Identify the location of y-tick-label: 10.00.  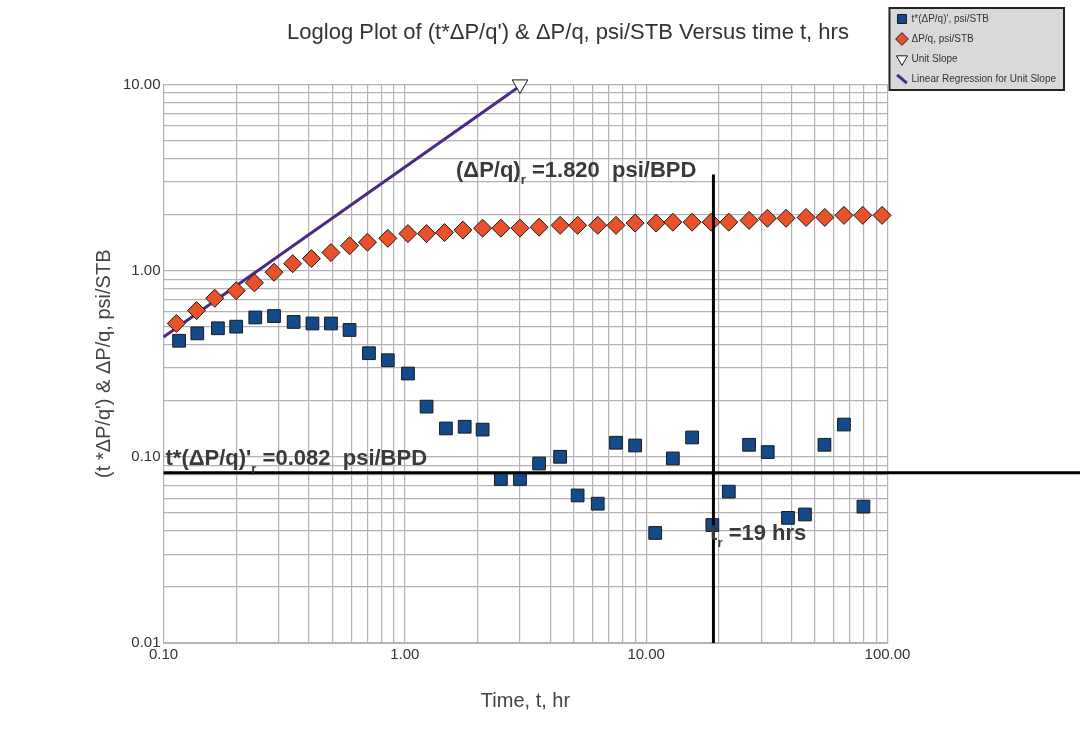
(141, 83).